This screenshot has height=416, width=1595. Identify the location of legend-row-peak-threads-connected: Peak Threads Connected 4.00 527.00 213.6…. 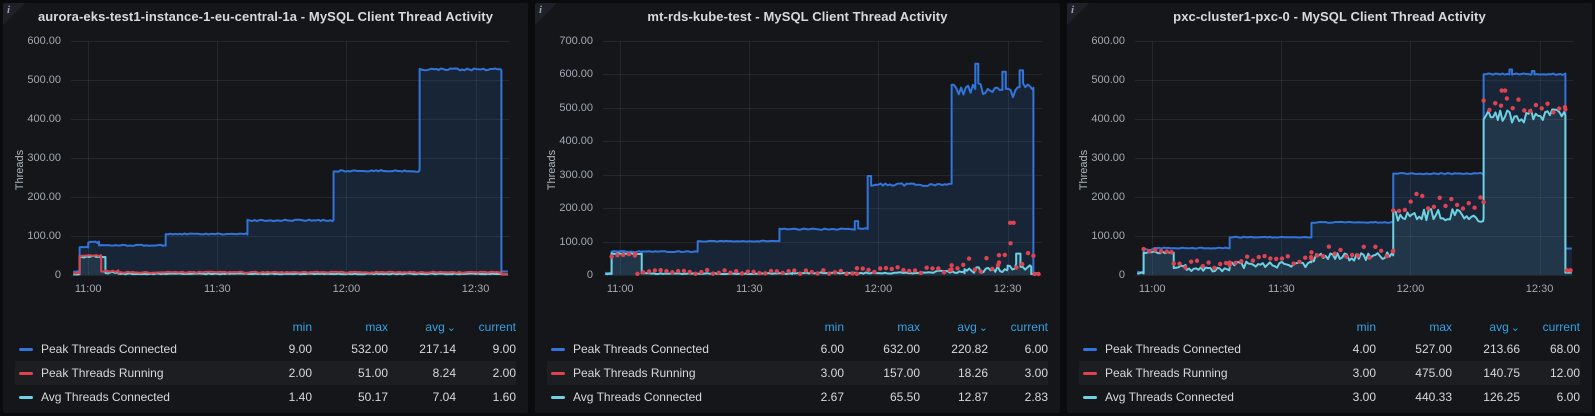
(1329, 349).